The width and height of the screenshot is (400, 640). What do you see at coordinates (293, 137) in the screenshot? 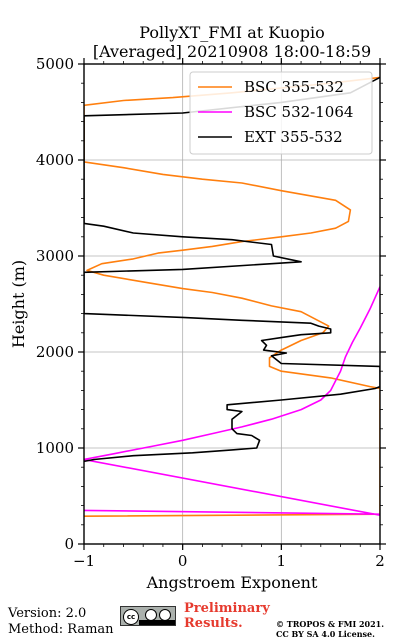
I see `legend-label-ext-355-532: EXT 355-532` at bounding box center [293, 137].